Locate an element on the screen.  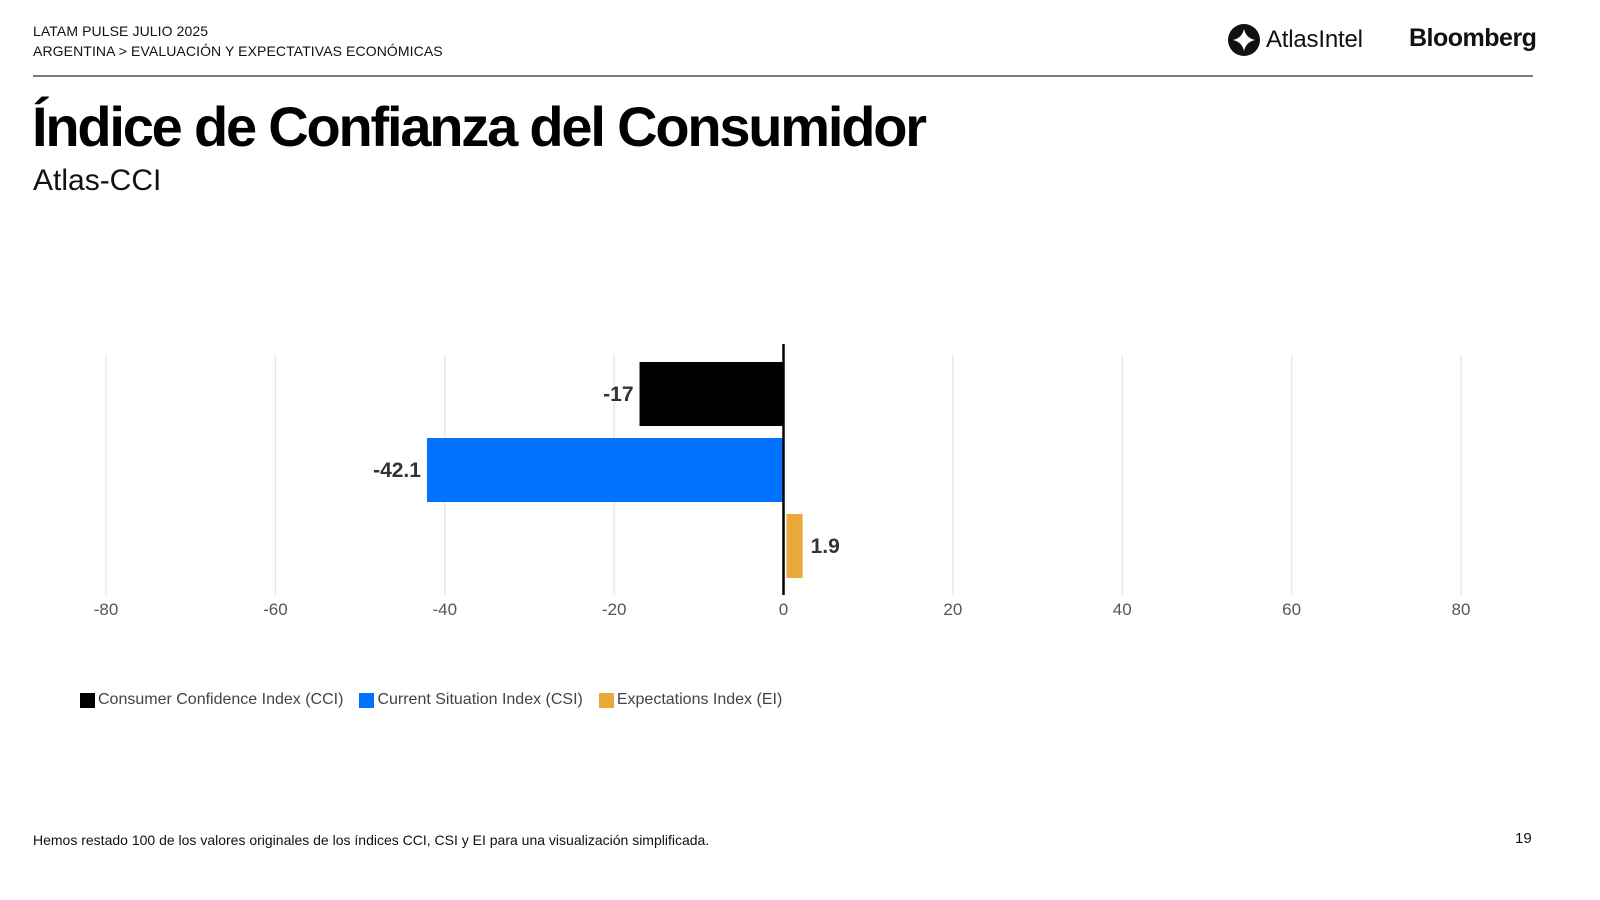
legend-swatch-csi is located at coordinates (367, 700).